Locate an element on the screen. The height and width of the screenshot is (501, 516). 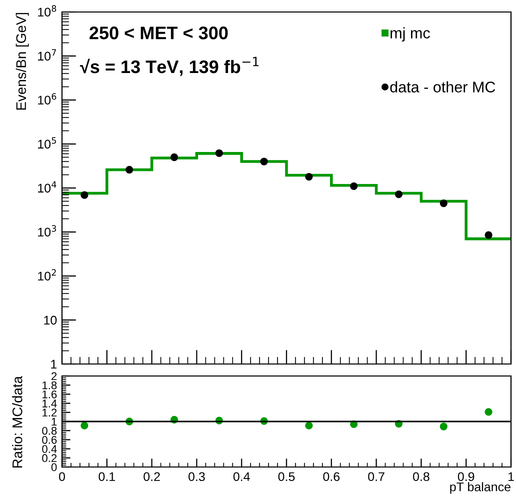
y-tick-label: 1.2 is located at coordinates (49, 412).